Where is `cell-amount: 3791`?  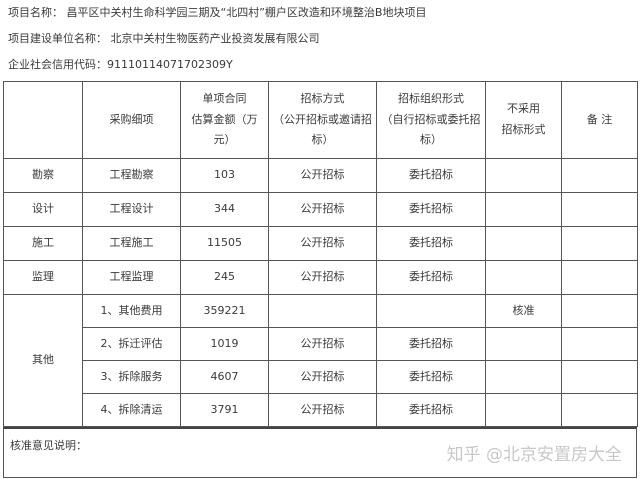
cell-amount: 3791 is located at coordinates (224, 410).